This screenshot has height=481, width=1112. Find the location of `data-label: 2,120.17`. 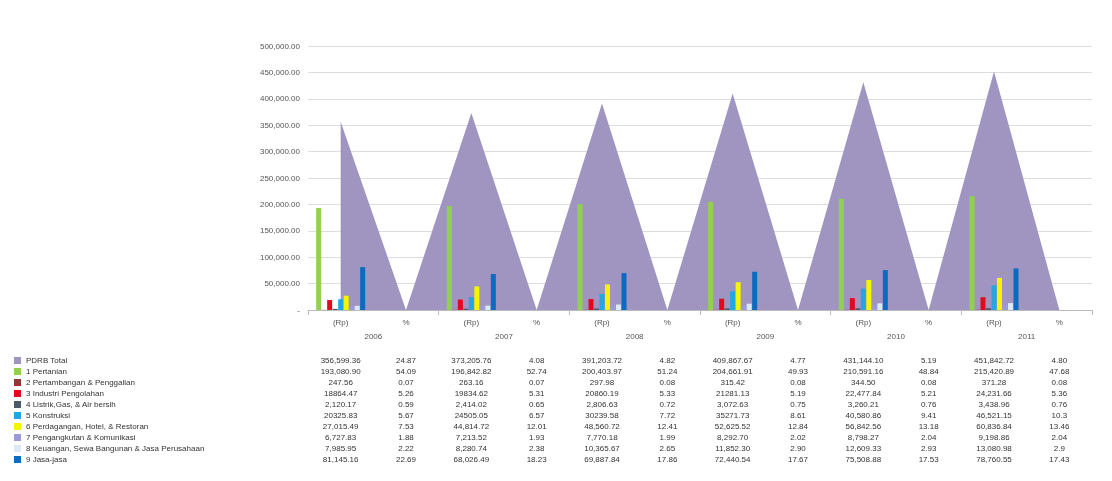

data-label: 2,120.17 is located at coordinates (341, 404).